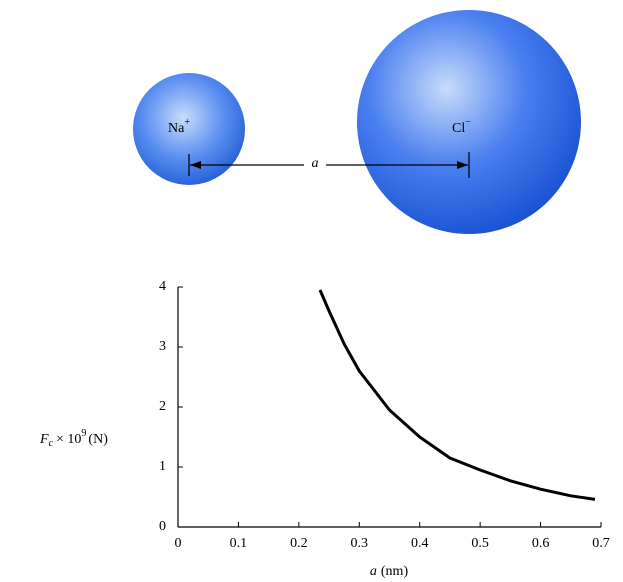 This screenshot has width=623, height=582. I want to click on y-tick-label: 2, so click(162, 406).